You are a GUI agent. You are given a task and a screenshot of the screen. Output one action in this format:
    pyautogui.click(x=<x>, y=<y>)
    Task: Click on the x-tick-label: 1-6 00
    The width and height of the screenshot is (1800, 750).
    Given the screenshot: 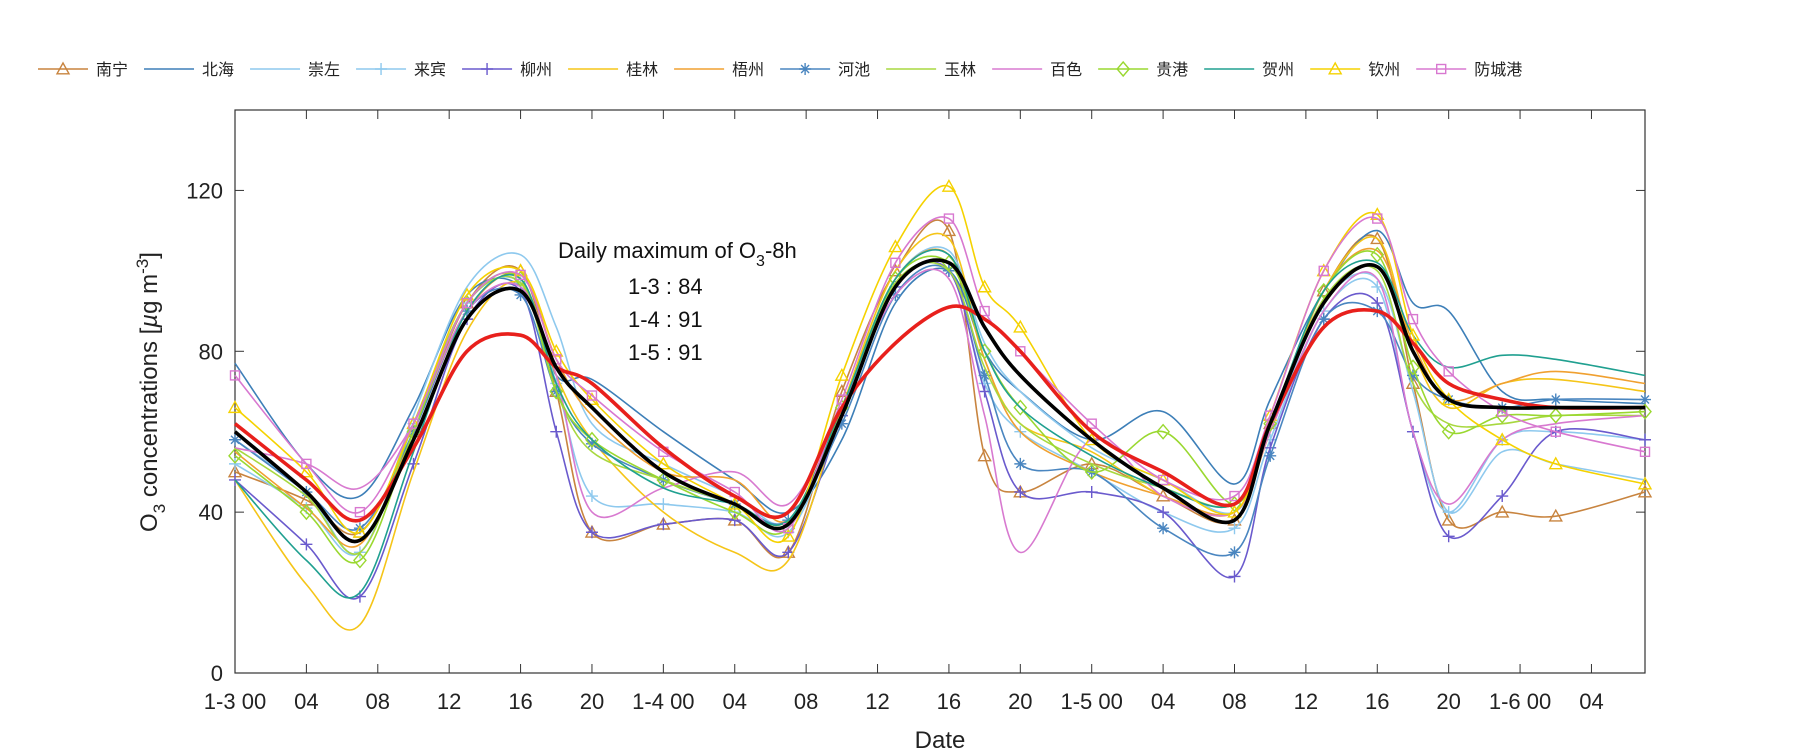 What is the action you would take?
    pyautogui.click(x=1520, y=701)
    